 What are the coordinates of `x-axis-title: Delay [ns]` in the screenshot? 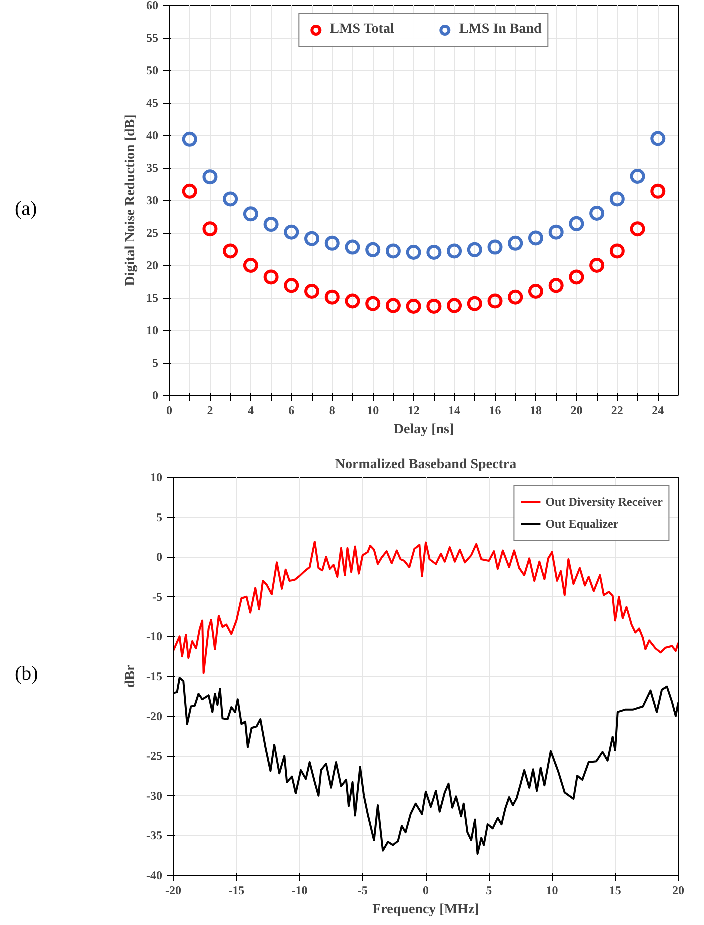 It's located at (424, 430).